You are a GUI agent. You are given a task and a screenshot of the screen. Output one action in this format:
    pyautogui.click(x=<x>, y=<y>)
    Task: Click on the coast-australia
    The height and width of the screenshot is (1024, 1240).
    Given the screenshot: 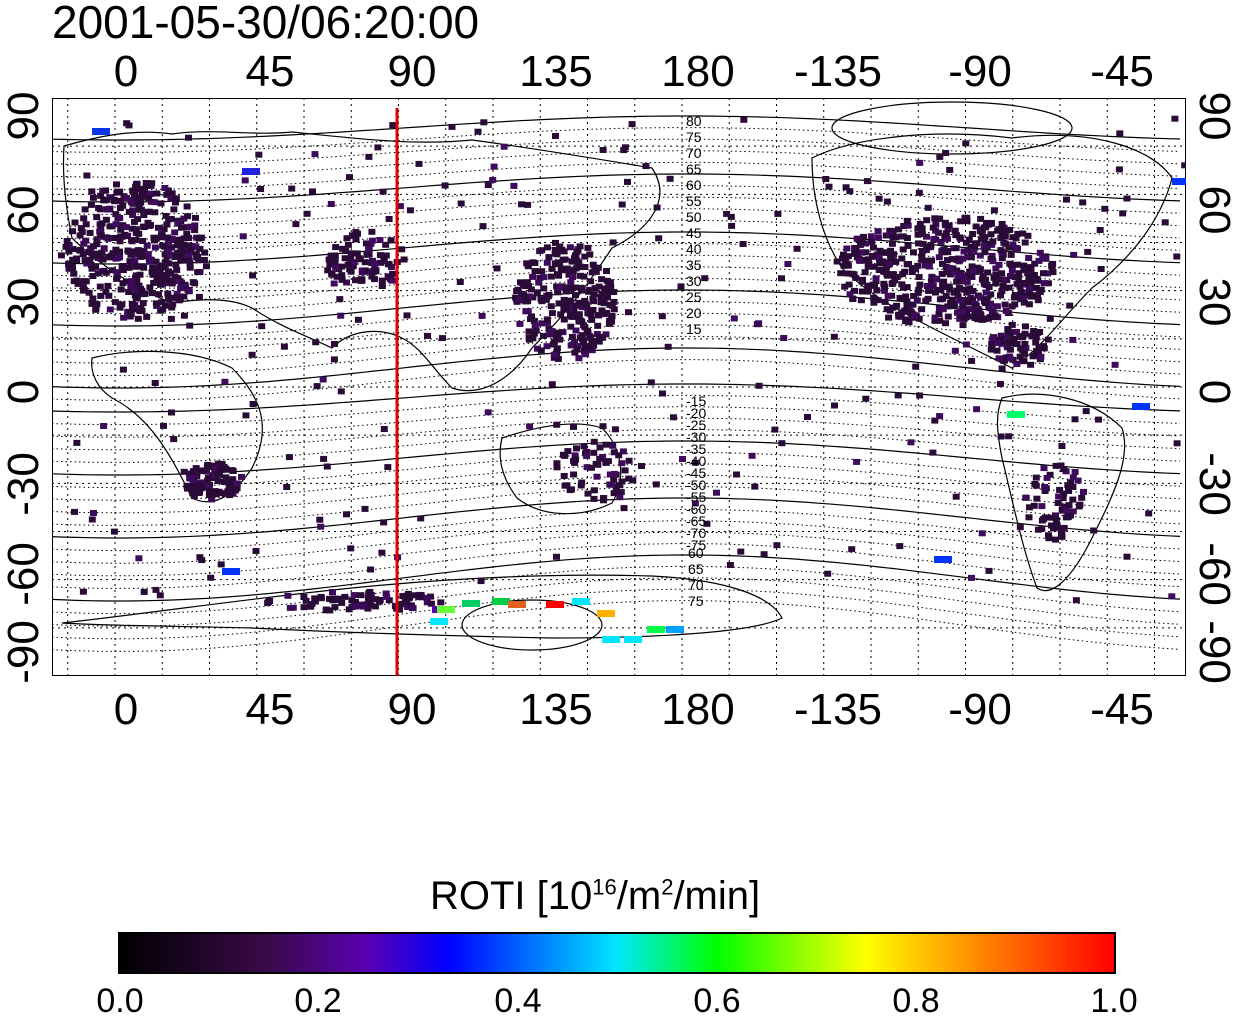 What is the action you would take?
    pyautogui.click(x=560, y=469)
    